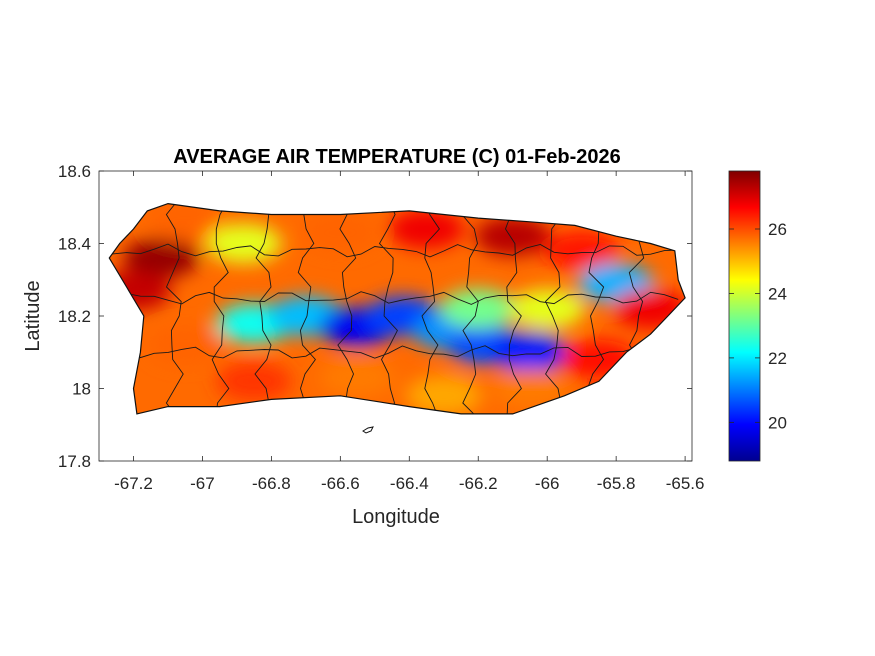 Image resolution: width=875 pixels, height=656 pixels. Describe the element at coordinates (409, 483) in the screenshot. I see `x-tick-label: -66.4` at that location.